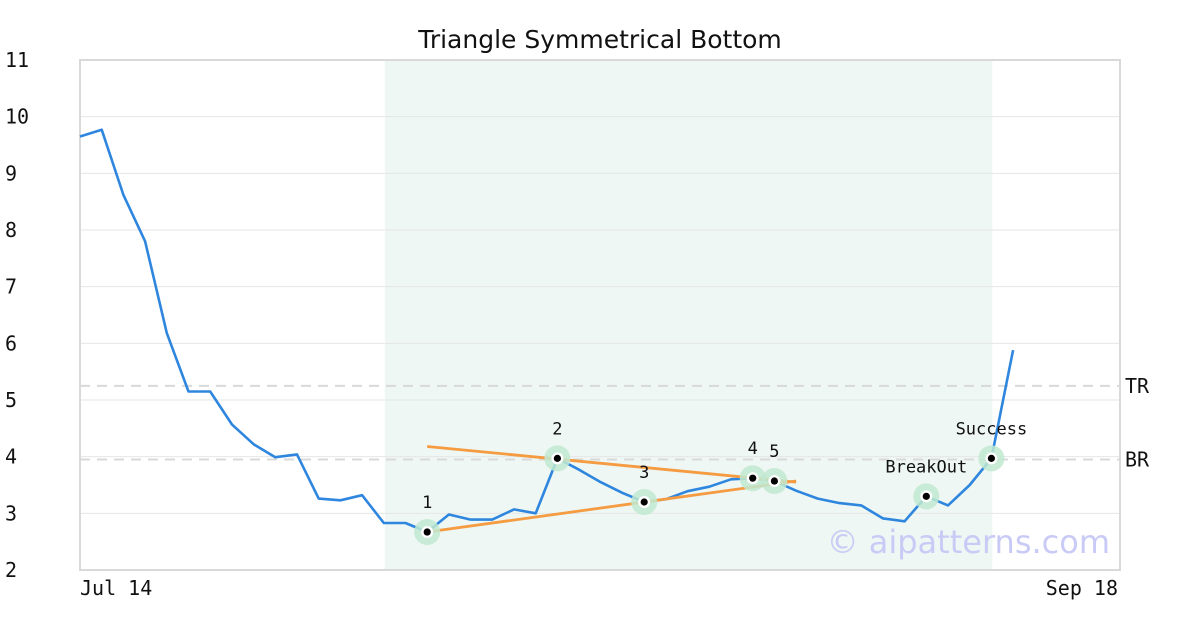 This screenshot has width=1200, height=630. What do you see at coordinates (11, 513) in the screenshot?
I see `y-tick-label: 3` at bounding box center [11, 513].